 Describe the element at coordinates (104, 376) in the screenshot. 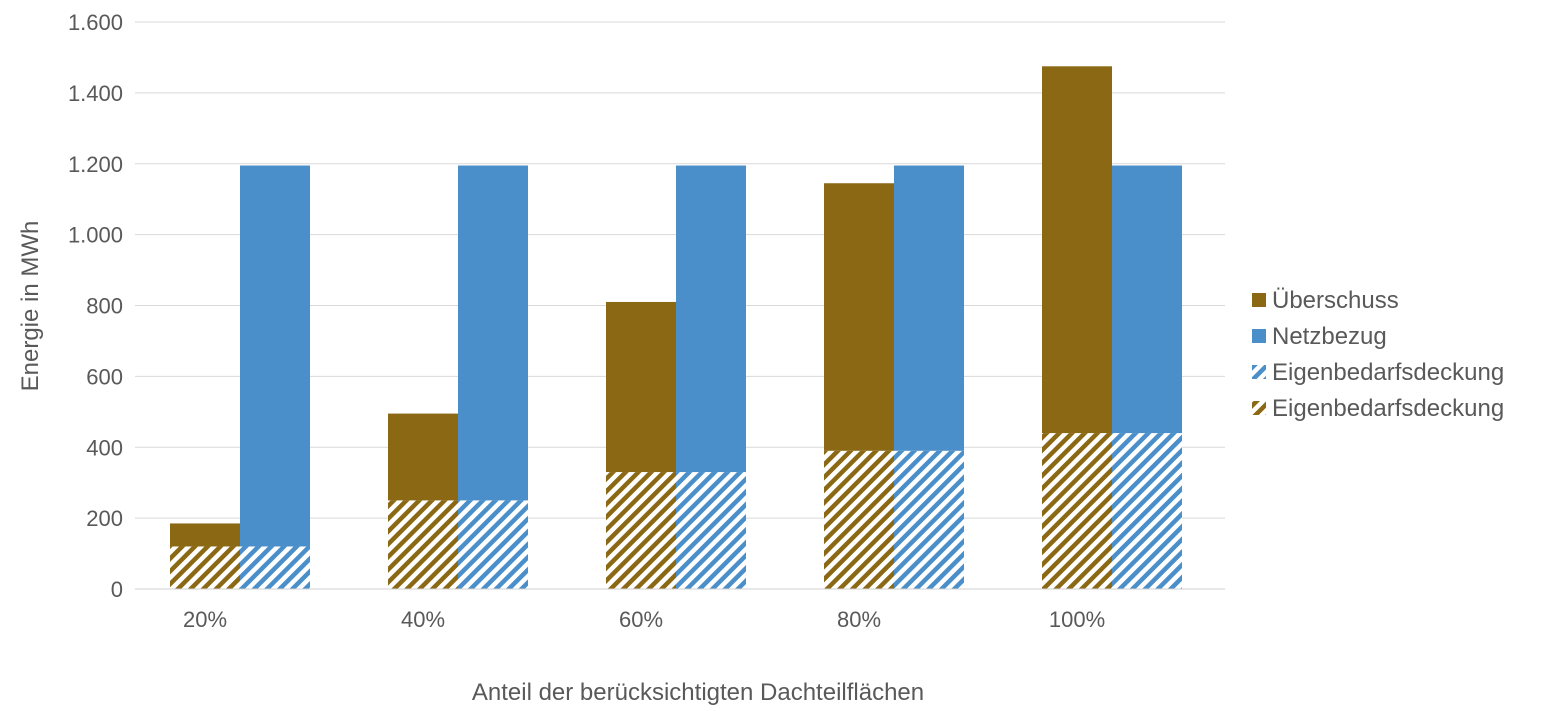

I see `y-tick-label: 600` at that location.